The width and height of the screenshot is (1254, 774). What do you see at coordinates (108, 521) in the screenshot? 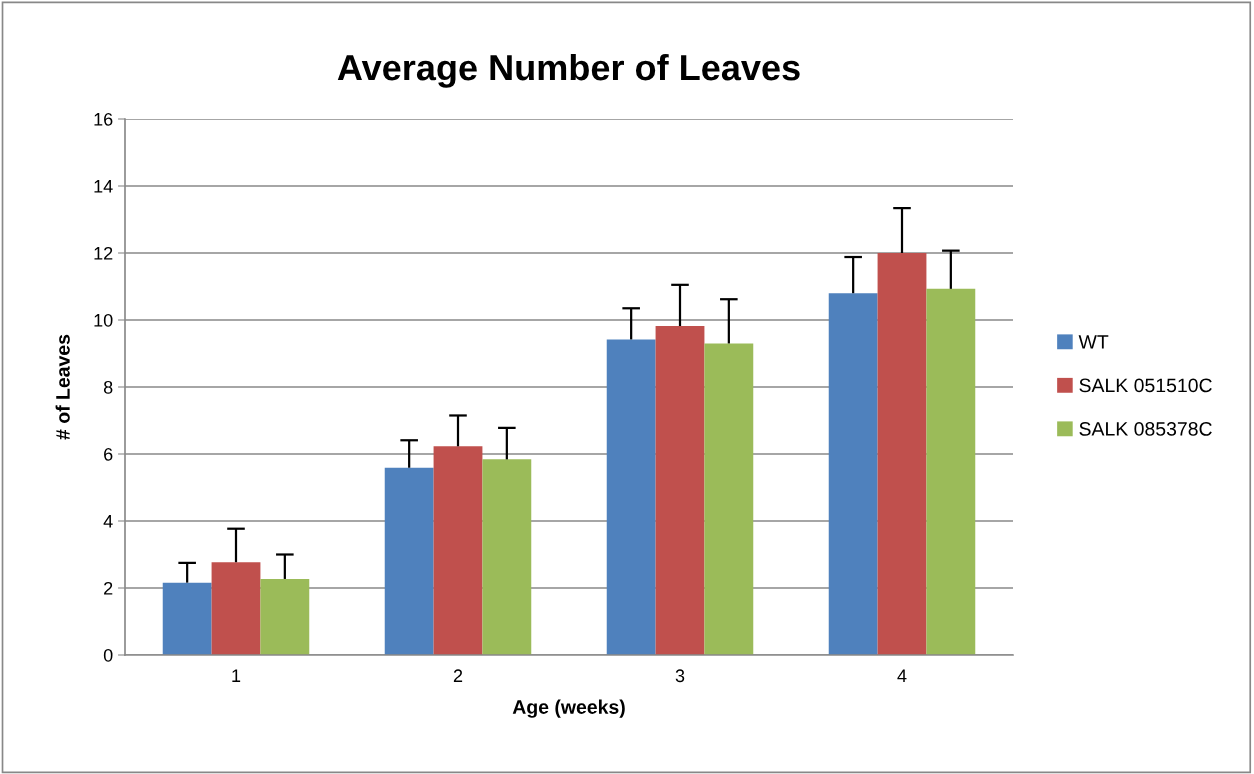
I see `y-tick-label: 4` at bounding box center [108, 521].